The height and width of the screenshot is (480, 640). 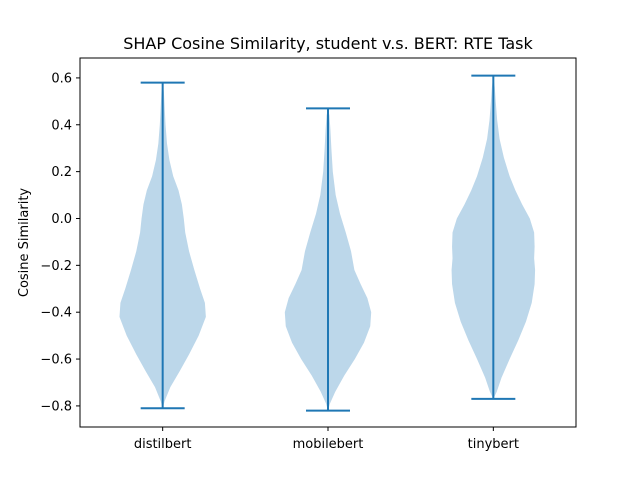 I want to click on x-tick-label-tinybert: tinybert, so click(x=493, y=444).